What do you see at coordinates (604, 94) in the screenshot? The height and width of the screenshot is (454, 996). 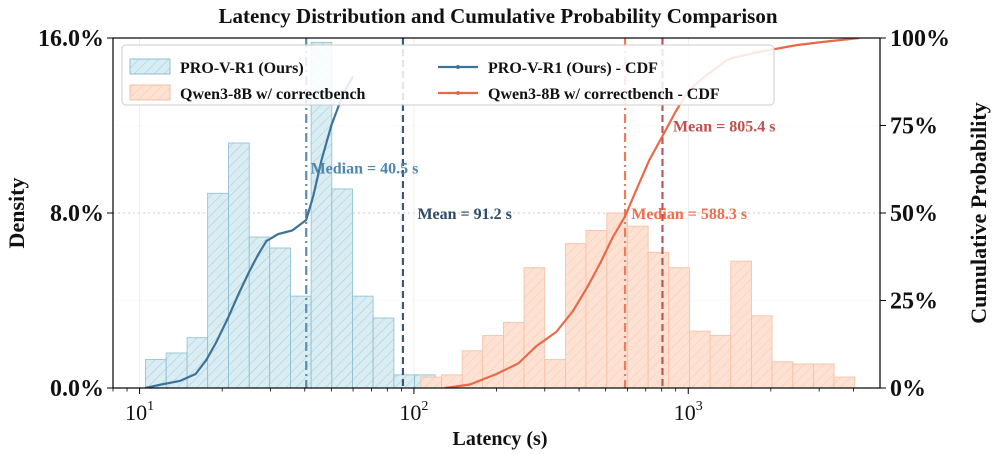 I see `legend-label: Qwen3-8B w/ correctbench - CDF` at bounding box center [604, 94].